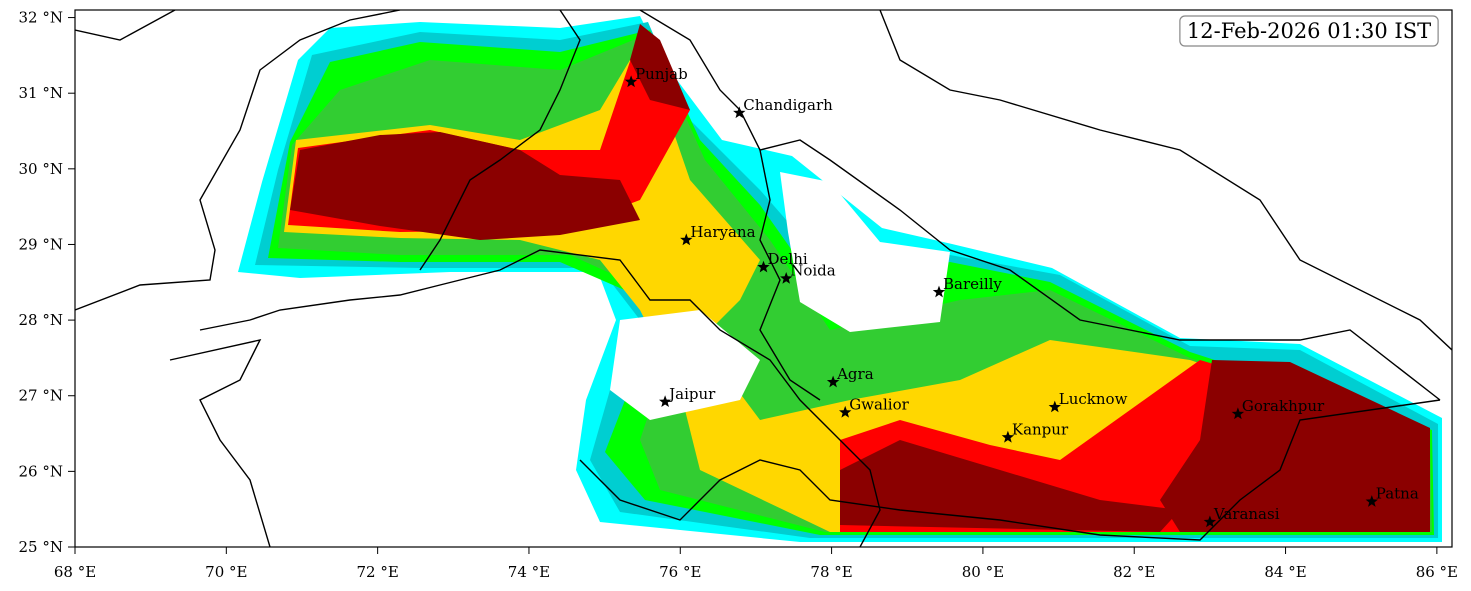  Describe the element at coordinates (41, 93) in the screenshot. I see `y-tick-label: 31 °N` at that location.